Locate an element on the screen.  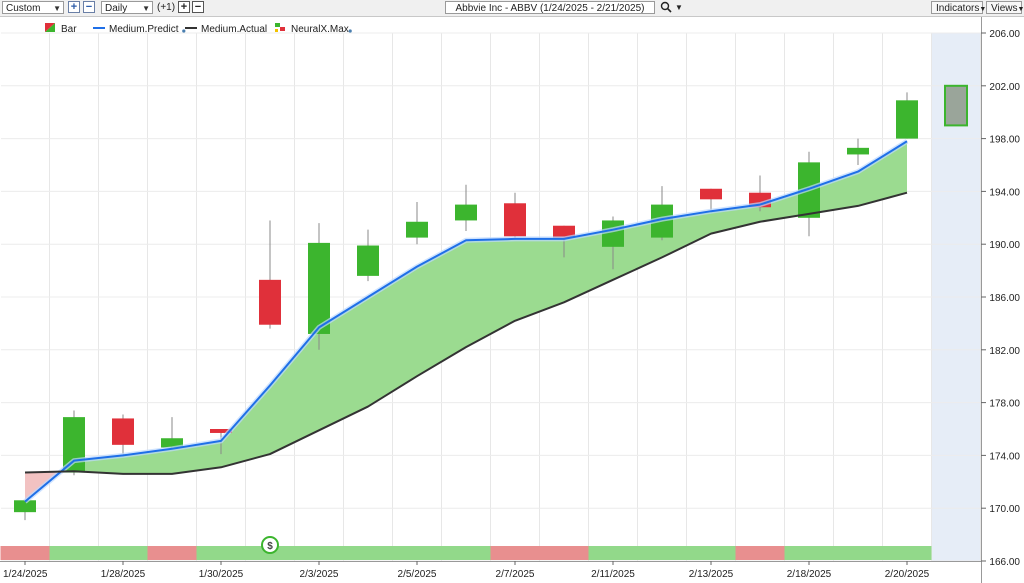
views-button: Views▼ is located at coordinates (1005, 7).